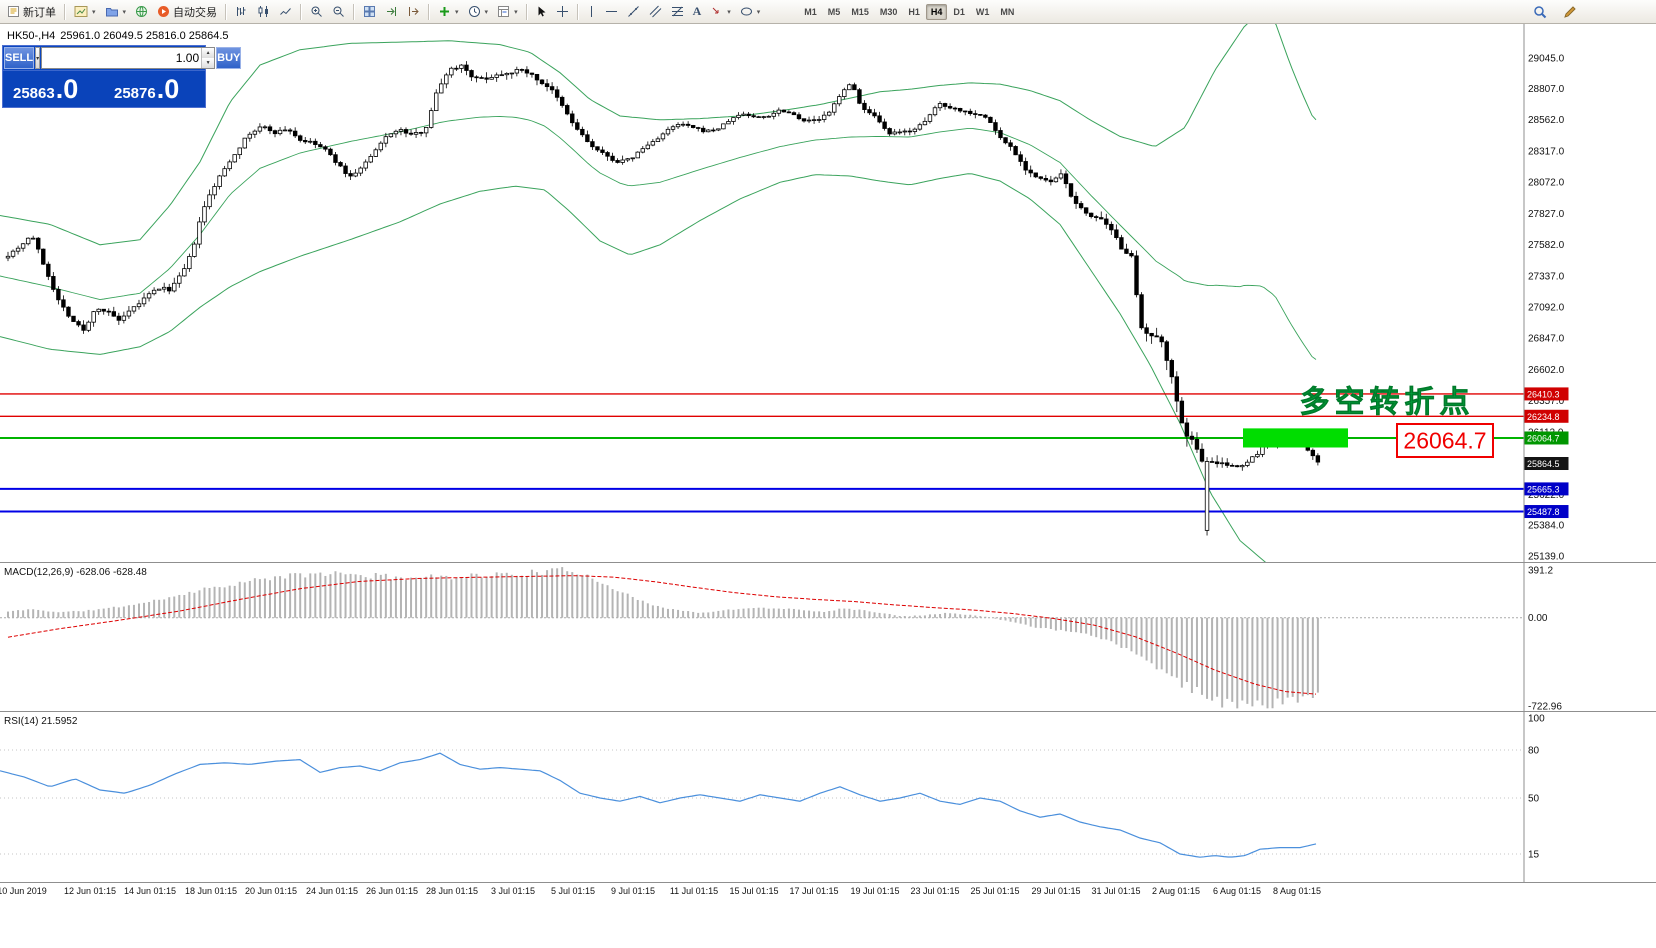  I want to click on timeframe-button-h4: H4, so click(936, 11).